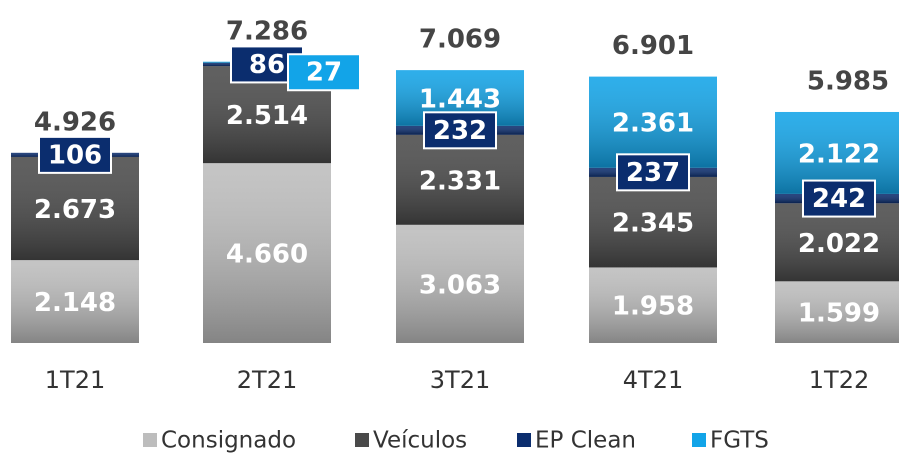 This screenshot has height=455, width=899. I want to click on legend-label: FGTS, so click(739, 441).